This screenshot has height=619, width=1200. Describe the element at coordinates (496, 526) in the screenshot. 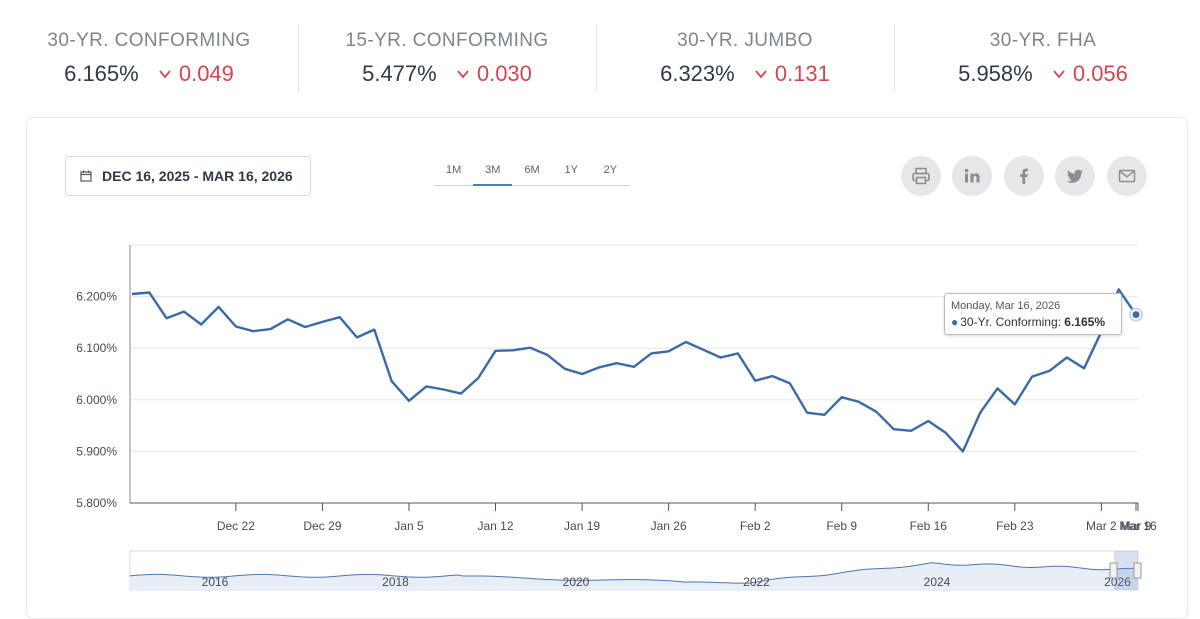

I see `x-tick-label: Jan 12` at that location.